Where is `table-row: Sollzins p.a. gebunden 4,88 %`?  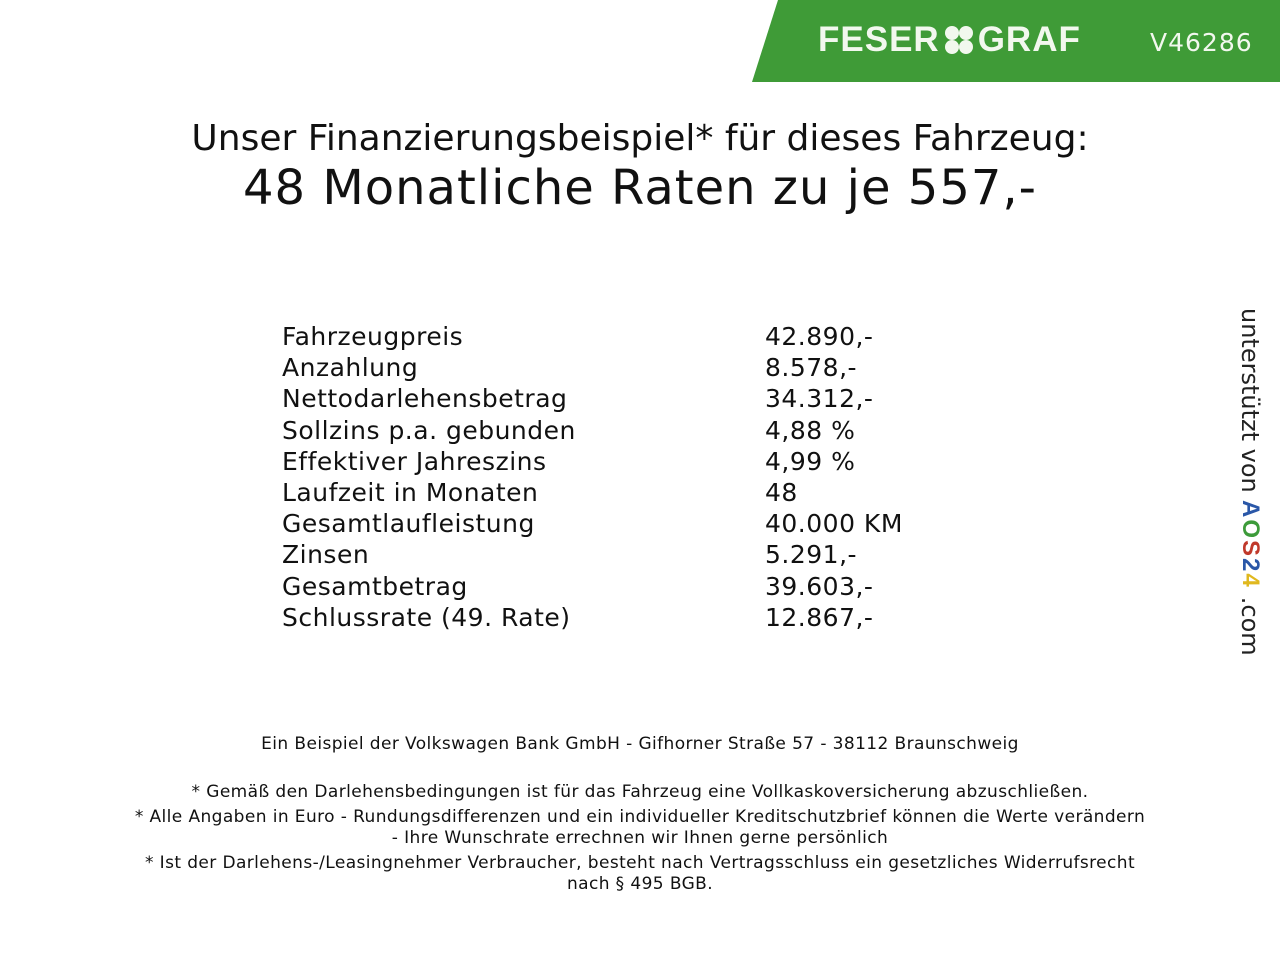 table-row: Sollzins p.a. gebunden 4,88 % is located at coordinates (592, 431).